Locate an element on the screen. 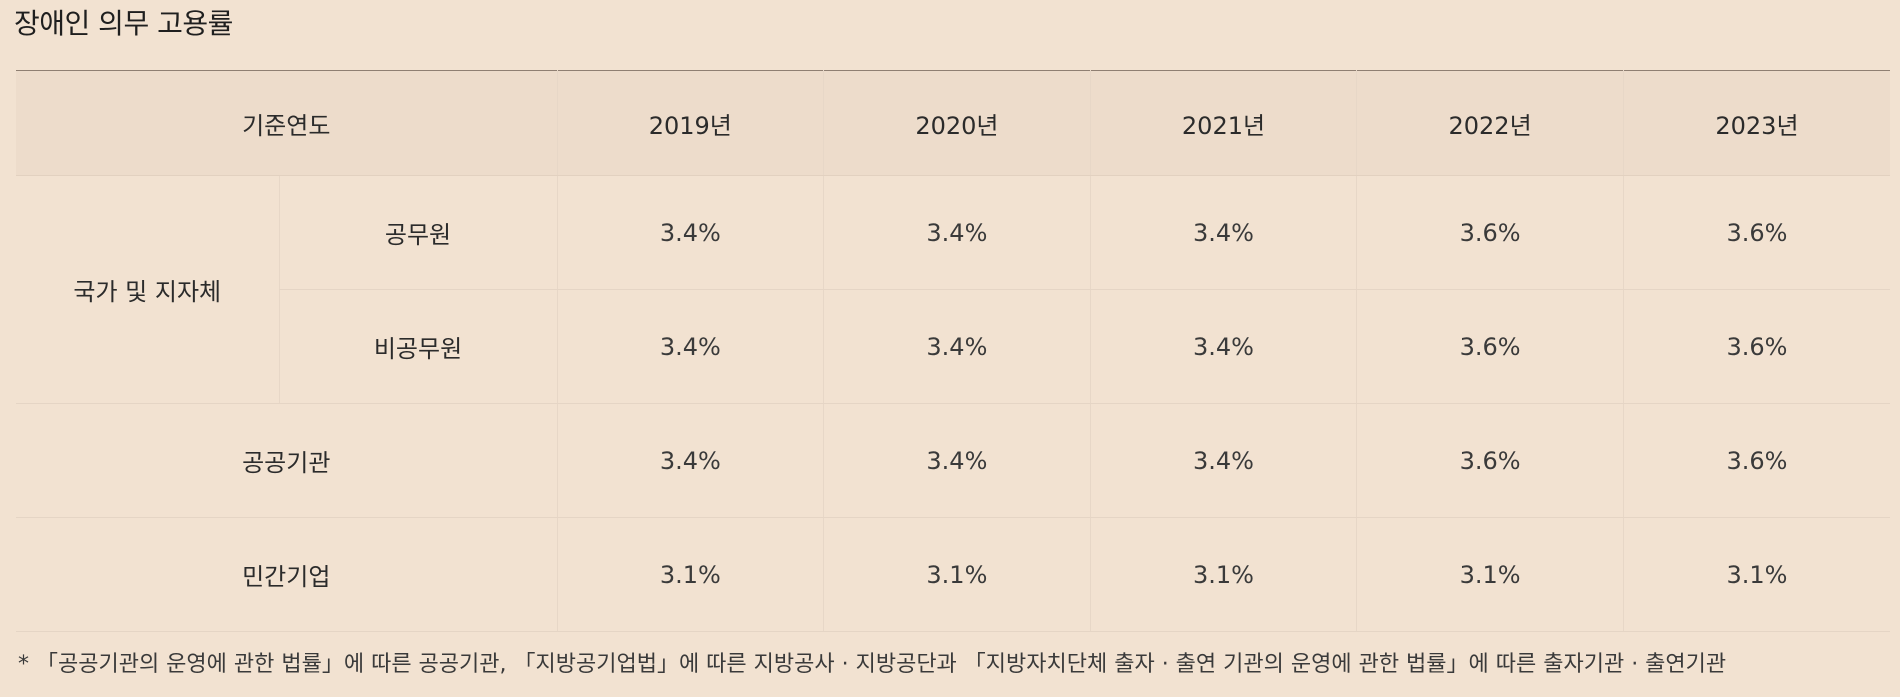 The image size is (1900, 697). header-year: 2020년 is located at coordinates (957, 123).